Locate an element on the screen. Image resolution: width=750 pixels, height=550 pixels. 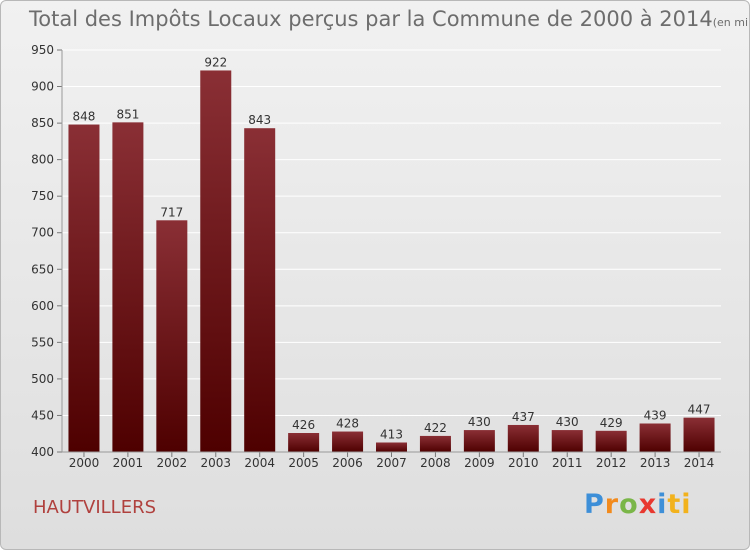
data-label: 439 is located at coordinates (655, 415).